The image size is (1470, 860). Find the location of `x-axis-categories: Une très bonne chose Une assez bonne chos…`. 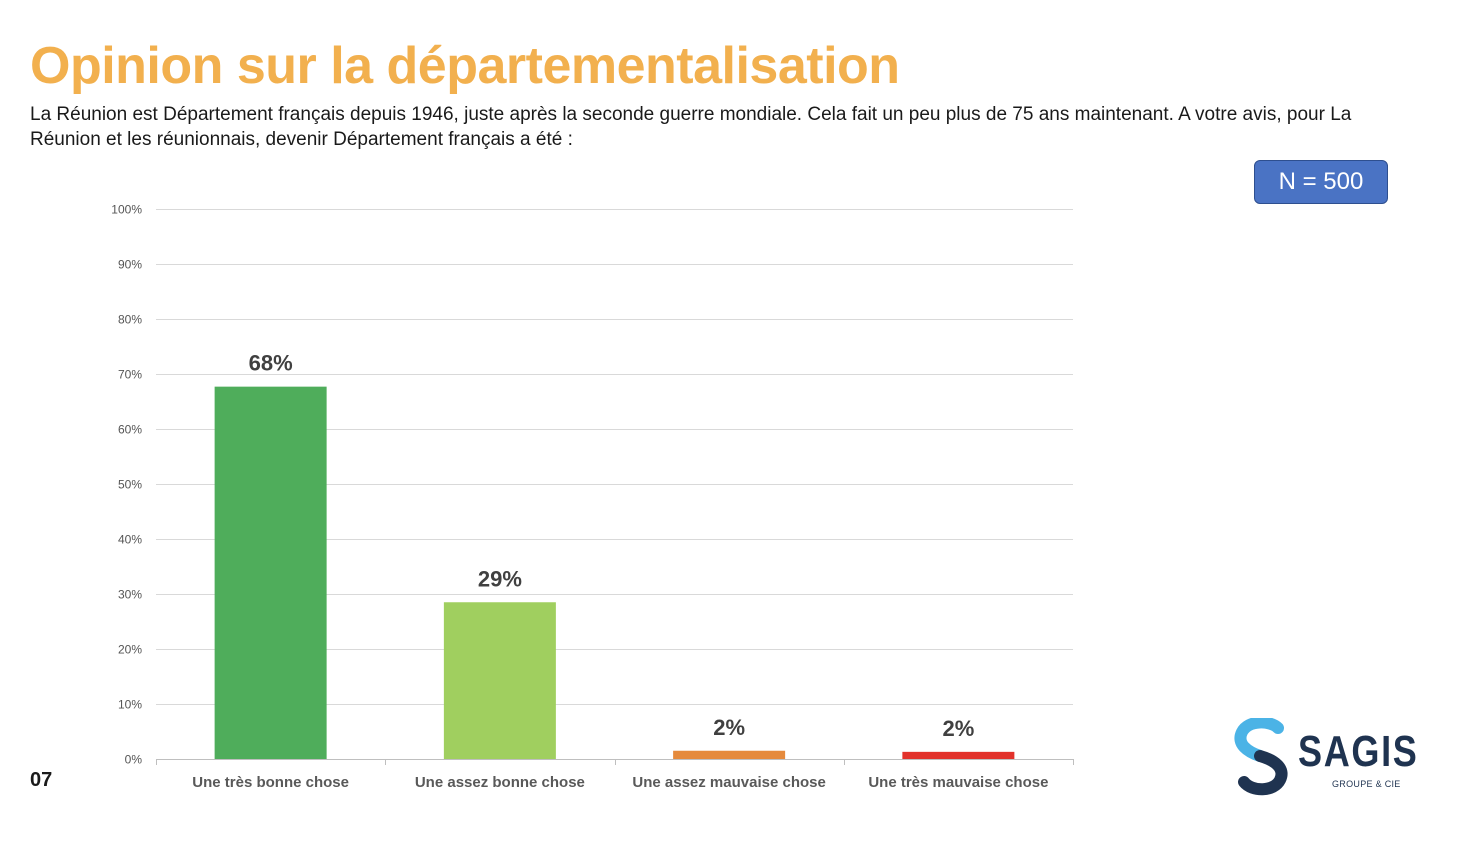

x-axis-categories: Une très bonne chose Une assez bonne chos… is located at coordinates (620, 782).